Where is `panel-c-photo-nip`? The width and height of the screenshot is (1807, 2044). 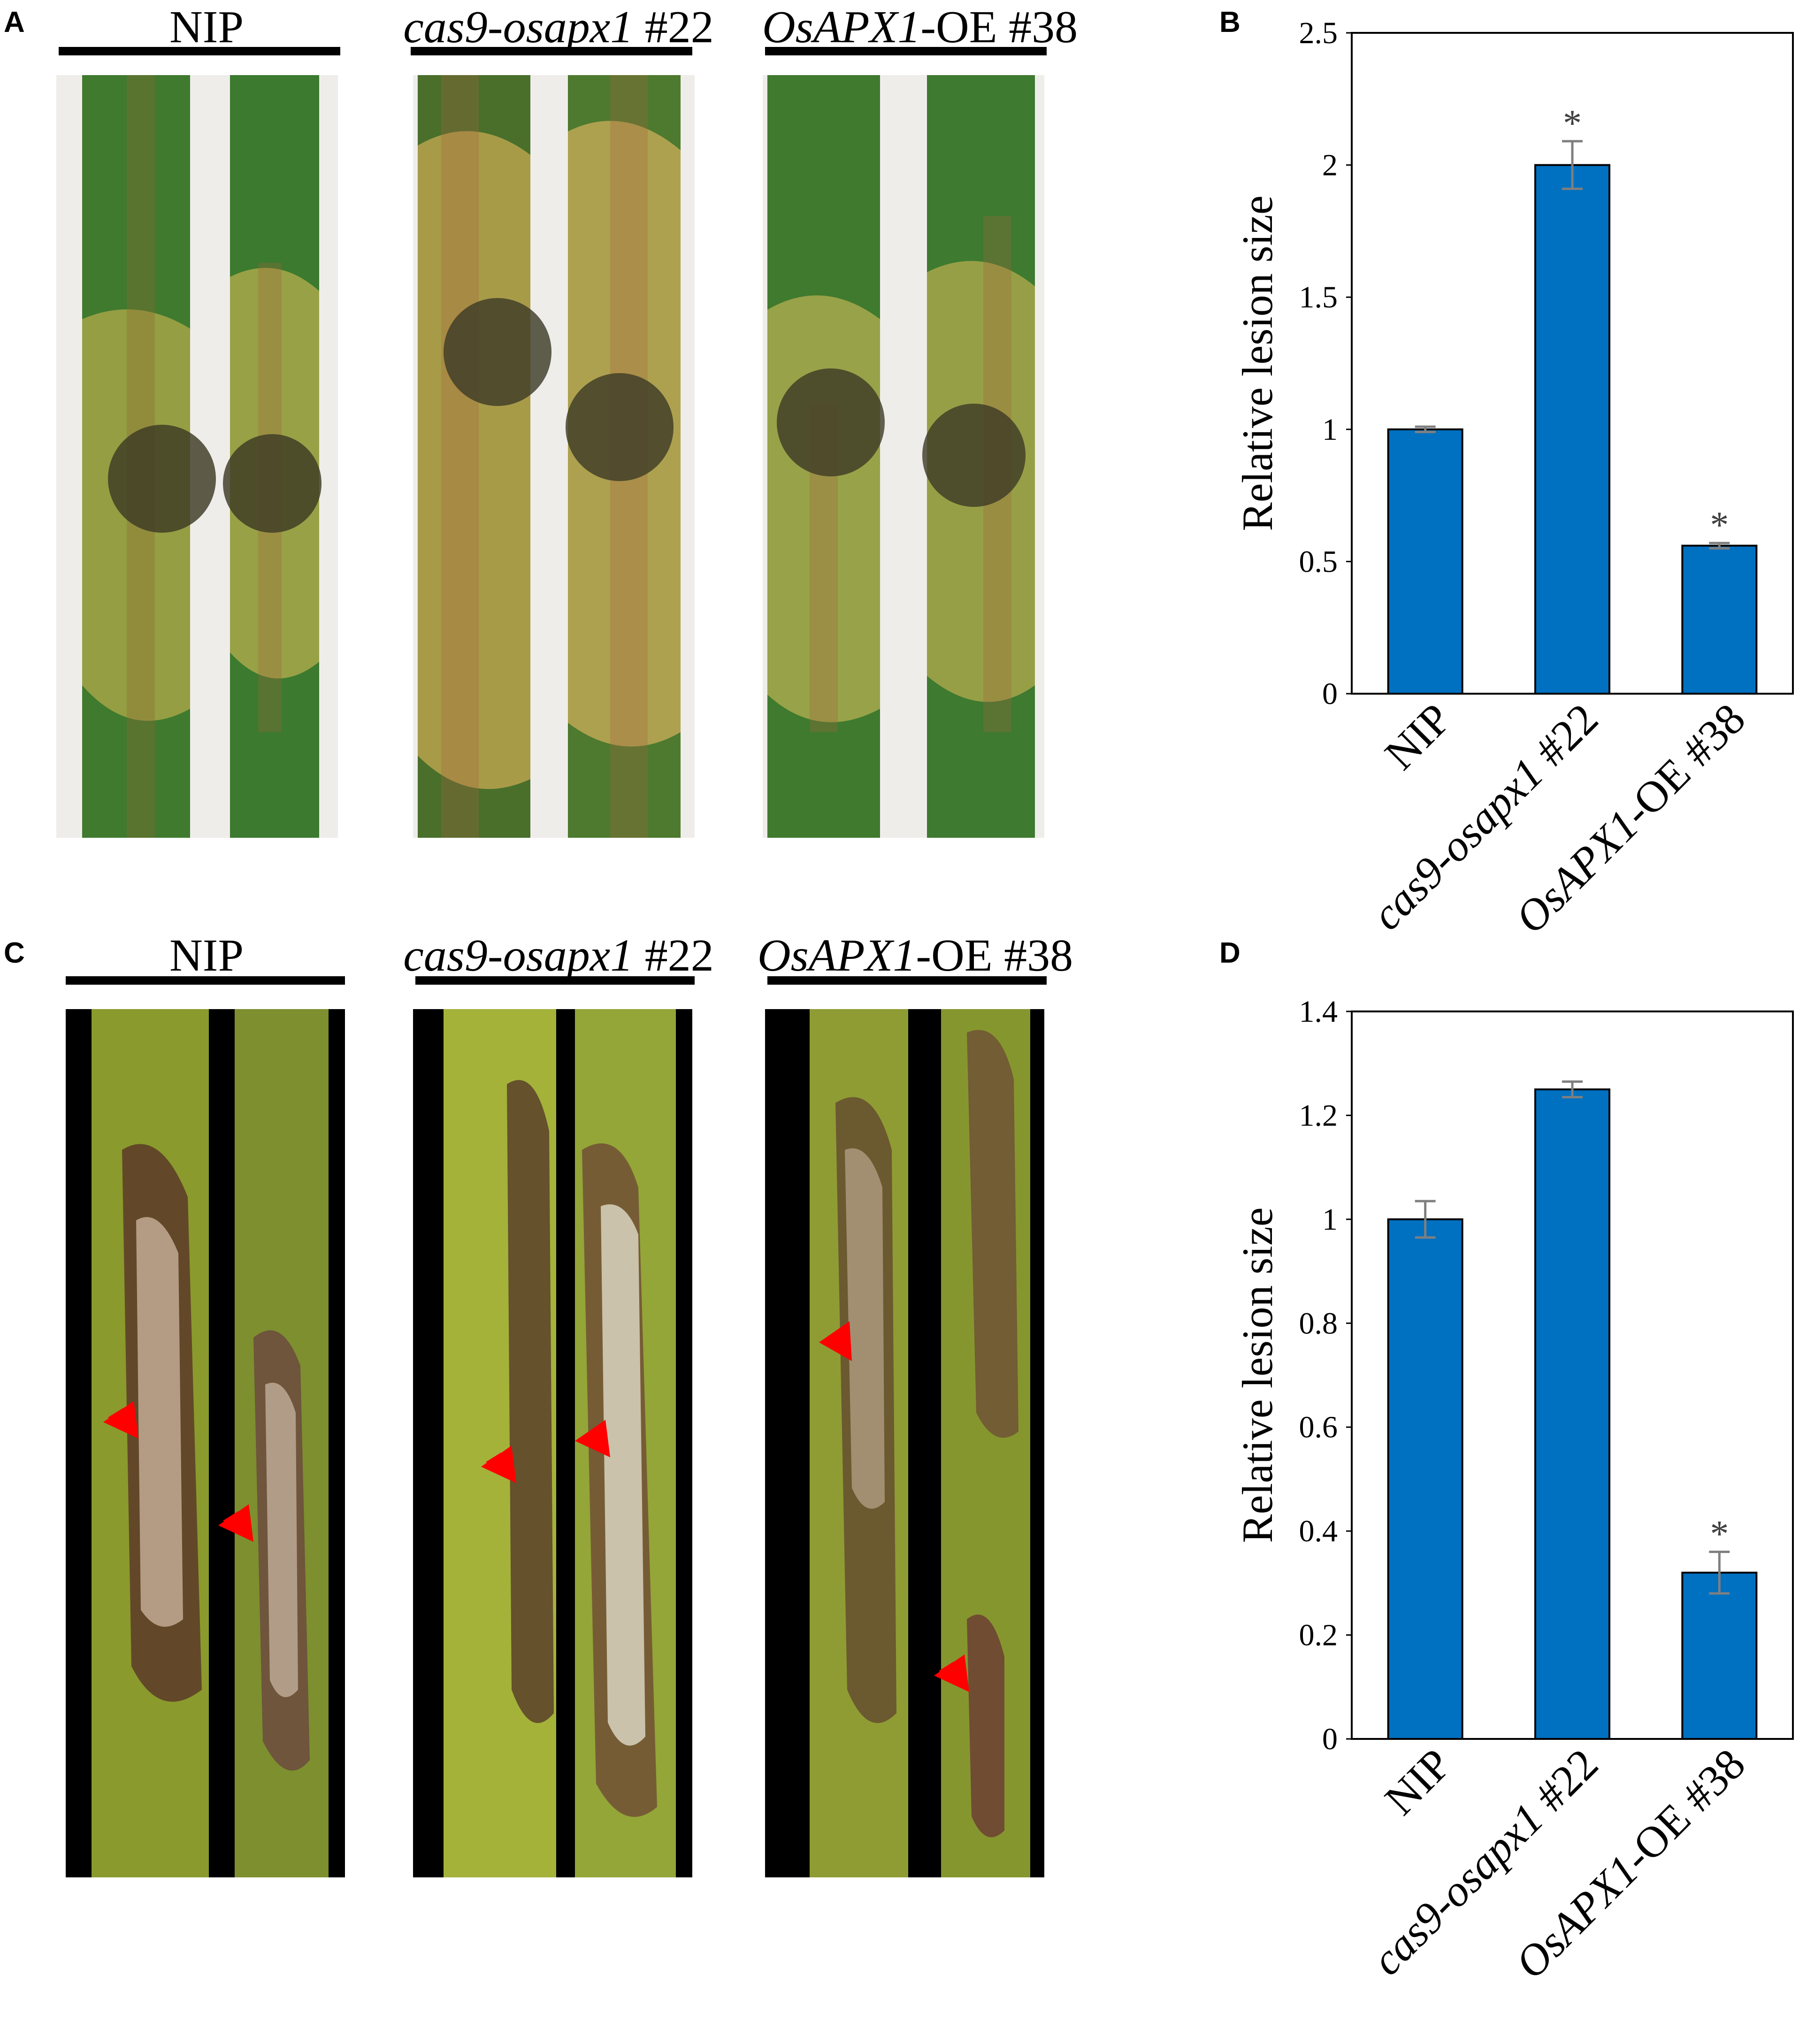 panel-c-photo-nip is located at coordinates (205, 1443).